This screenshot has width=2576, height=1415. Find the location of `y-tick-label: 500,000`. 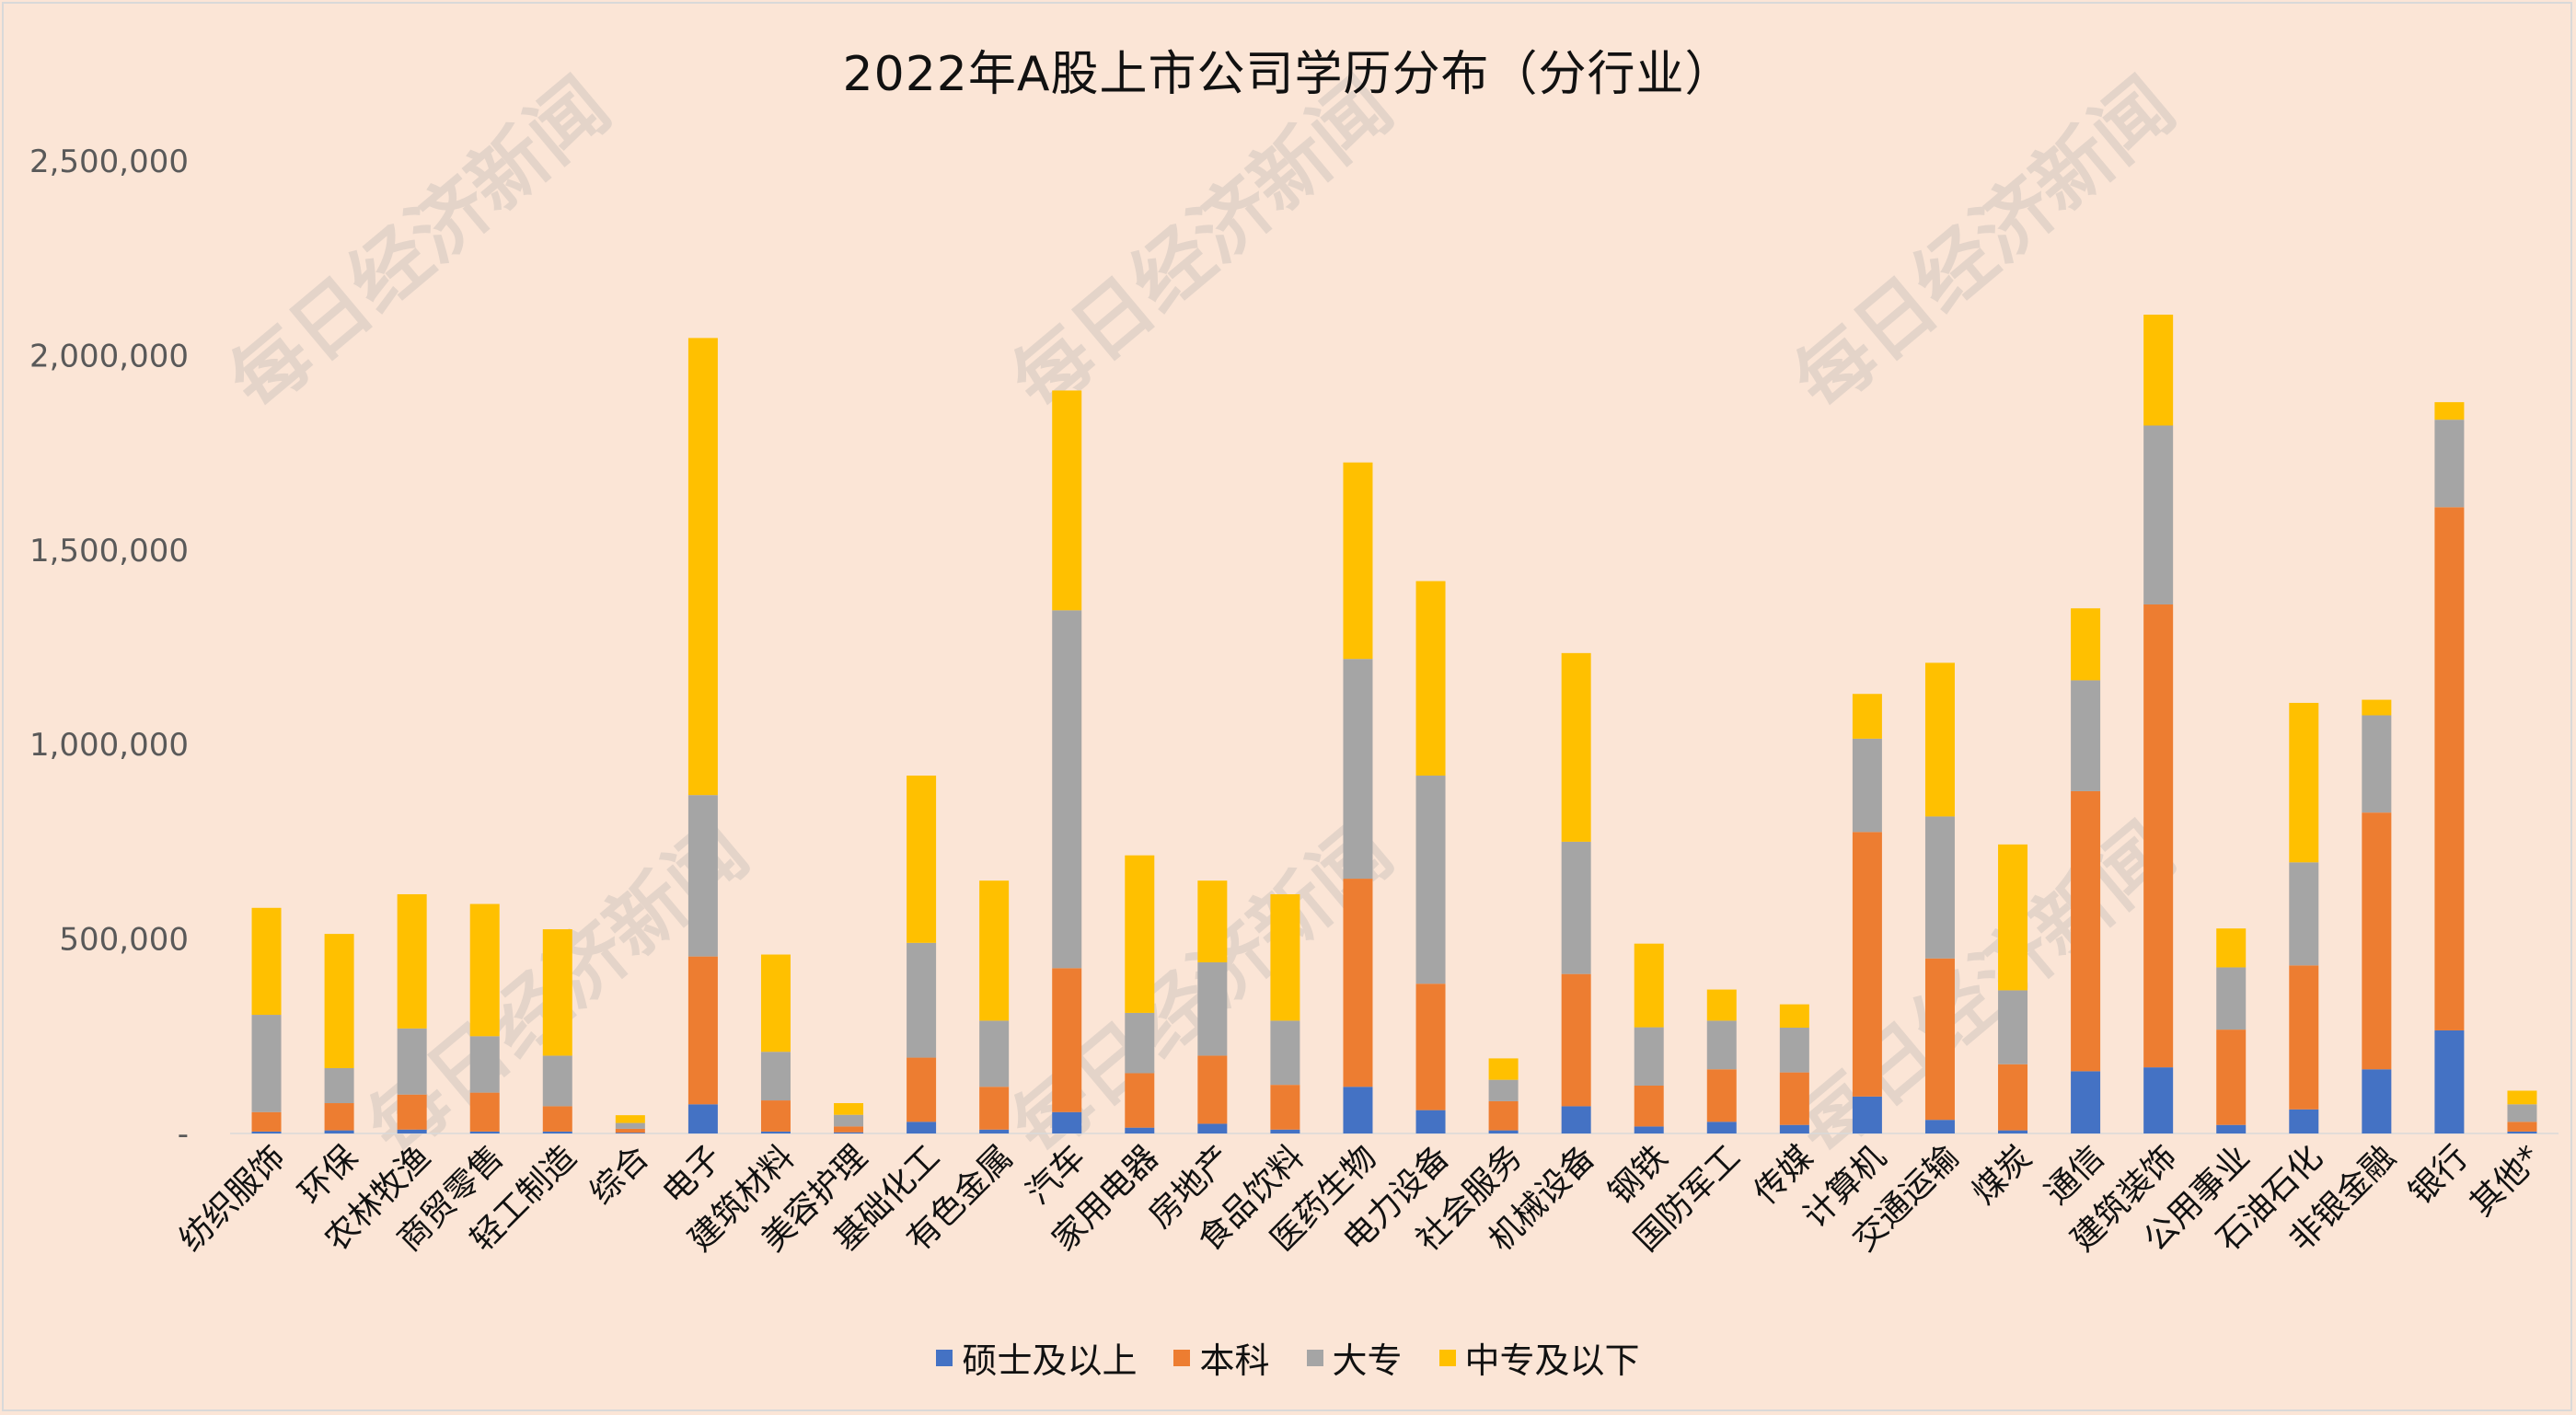

y-tick-label: 500,000 is located at coordinates (124, 940).